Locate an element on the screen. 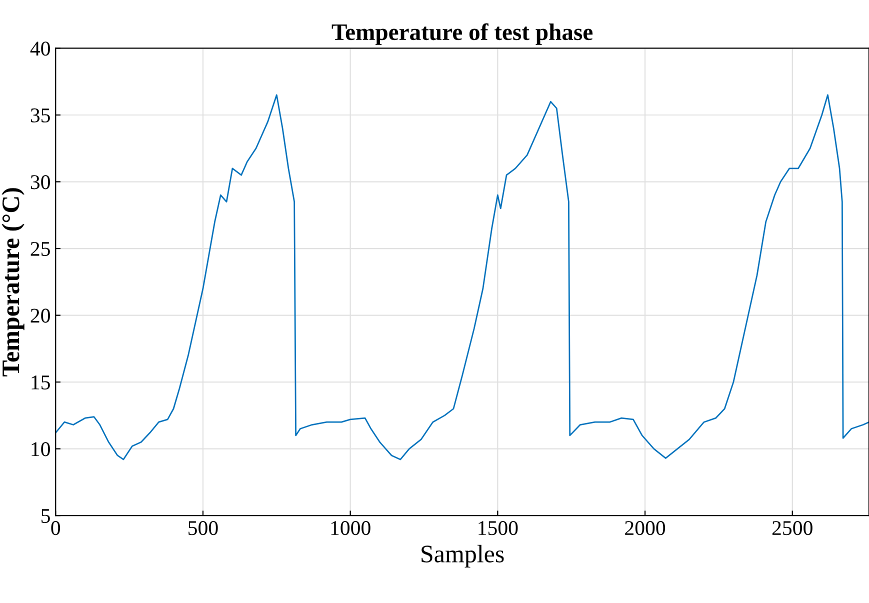  y-tick-label: 10 is located at coordinates (41, 449).